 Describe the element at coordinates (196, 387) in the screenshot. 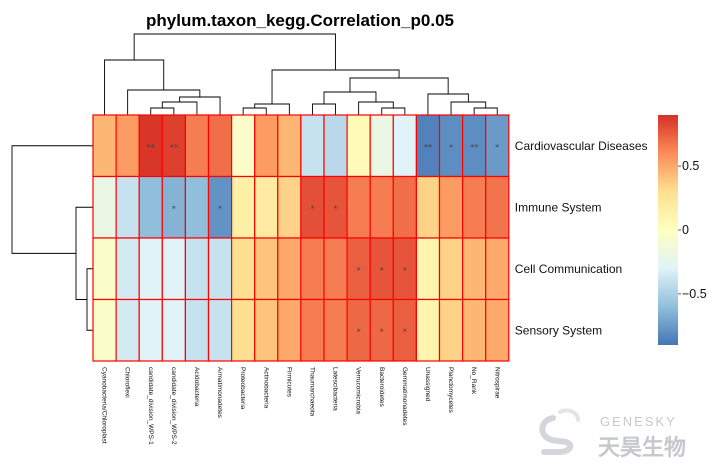

I see `column-label: Acidobacteria` at that location.